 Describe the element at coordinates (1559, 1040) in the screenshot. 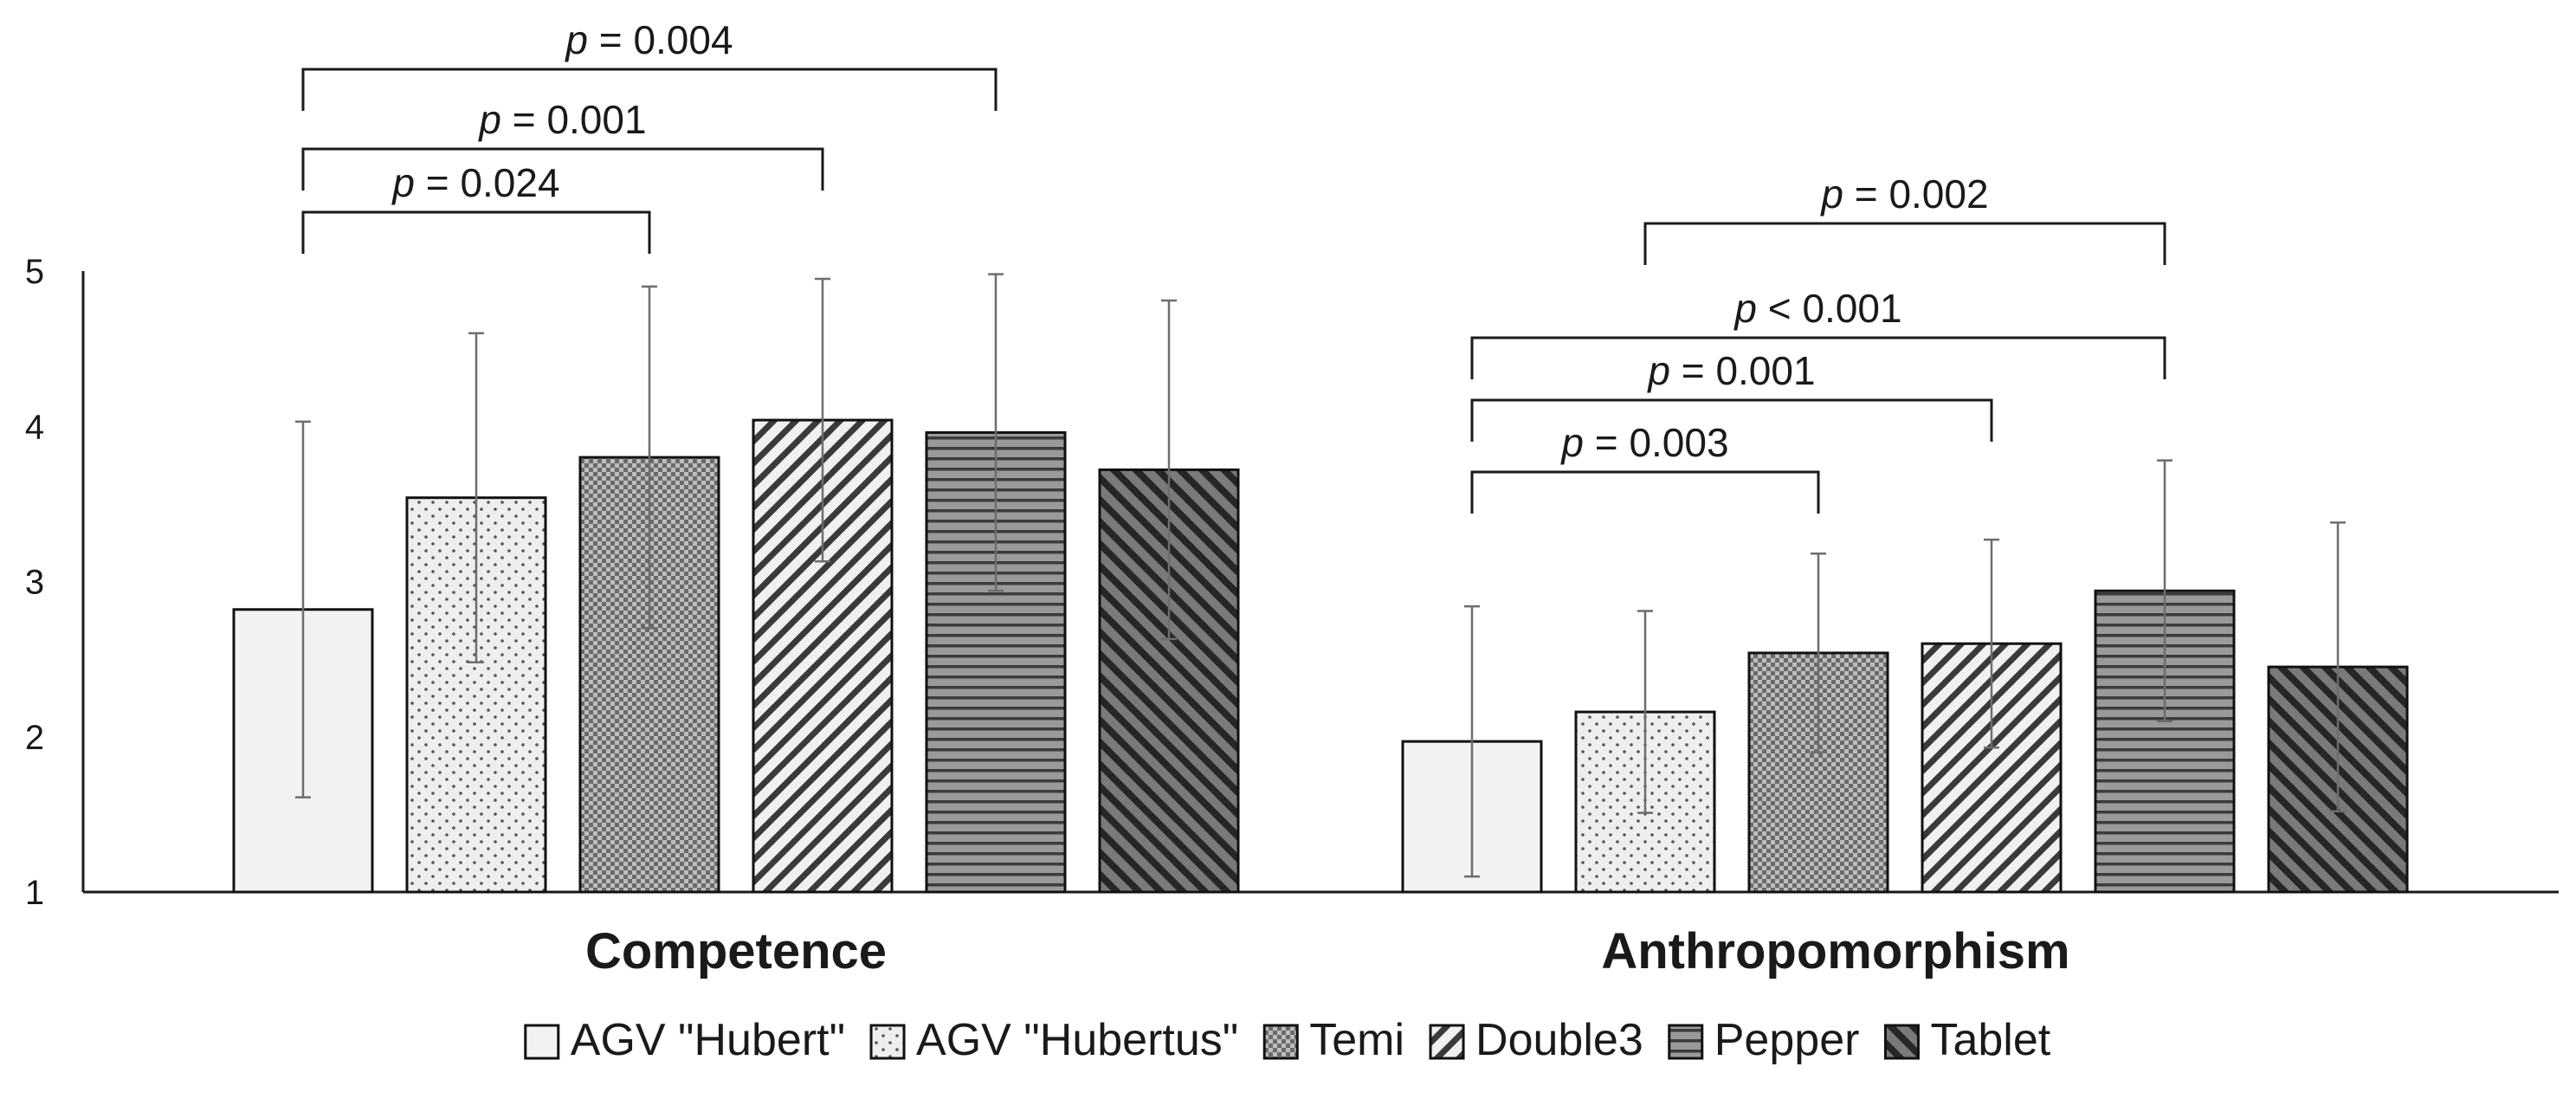

I see `legend-label: Double3` at that location.